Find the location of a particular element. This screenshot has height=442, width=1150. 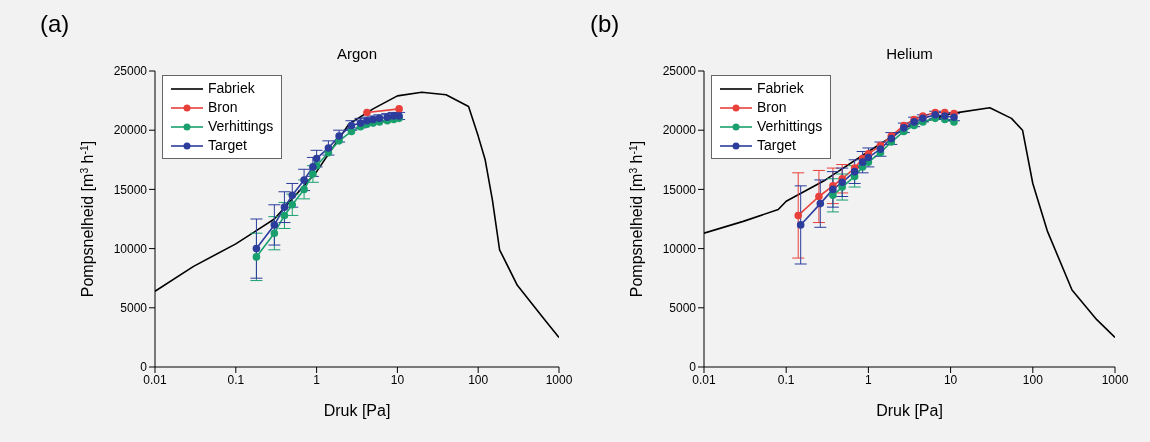

text: (b) is located at coordinates (605, 24).